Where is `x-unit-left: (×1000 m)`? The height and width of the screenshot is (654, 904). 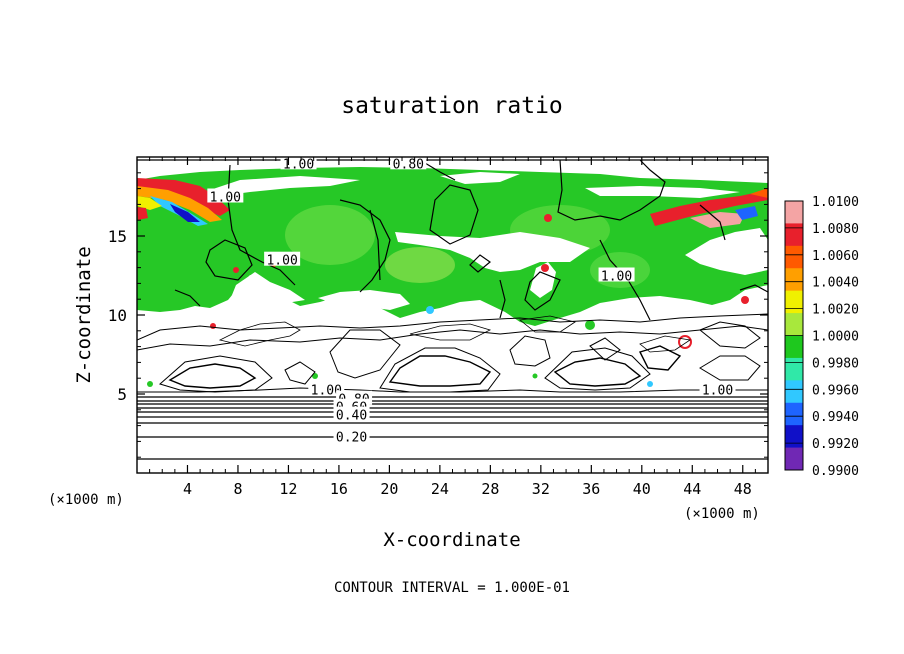 x-unit-left: (×1000 m) is located at coordinates (86, 500).